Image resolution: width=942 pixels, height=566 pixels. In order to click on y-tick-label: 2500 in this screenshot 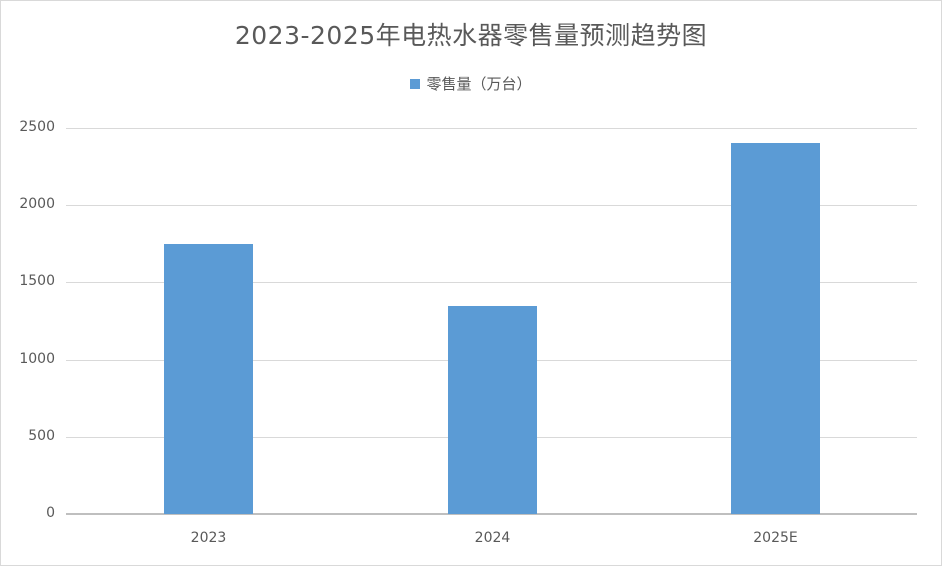, I will do `click(37, 127)`.